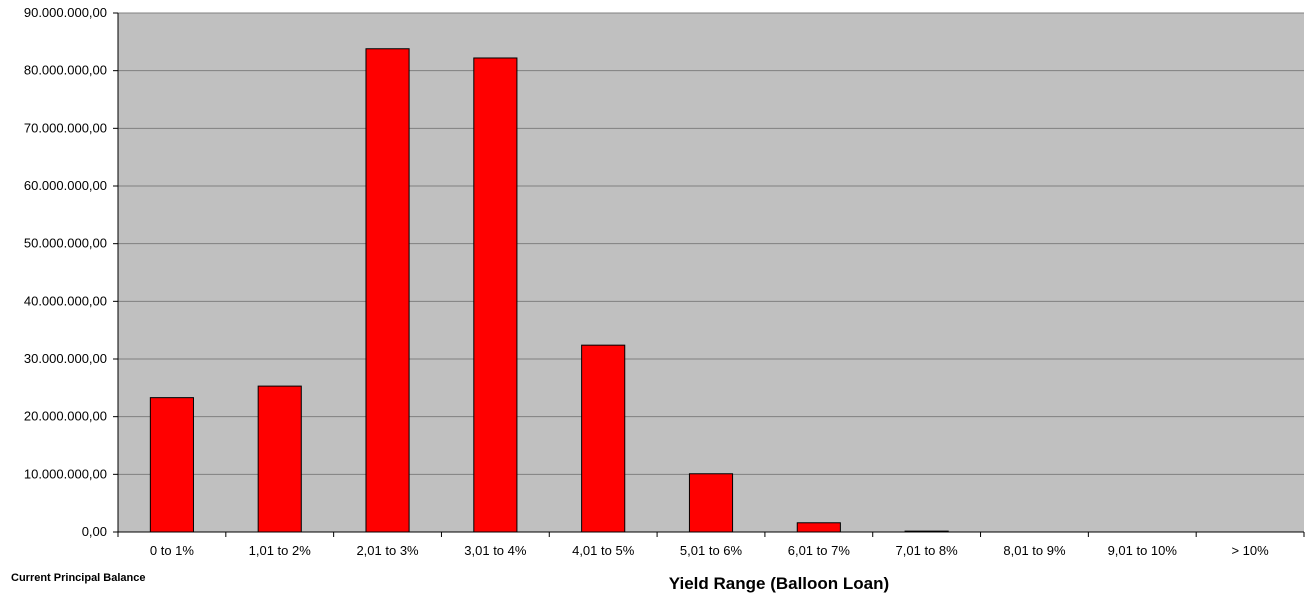 This screenshot has width=1307, height=603. I want to click on x-tick-label: 4,01 to 5%, so click(603, 550).